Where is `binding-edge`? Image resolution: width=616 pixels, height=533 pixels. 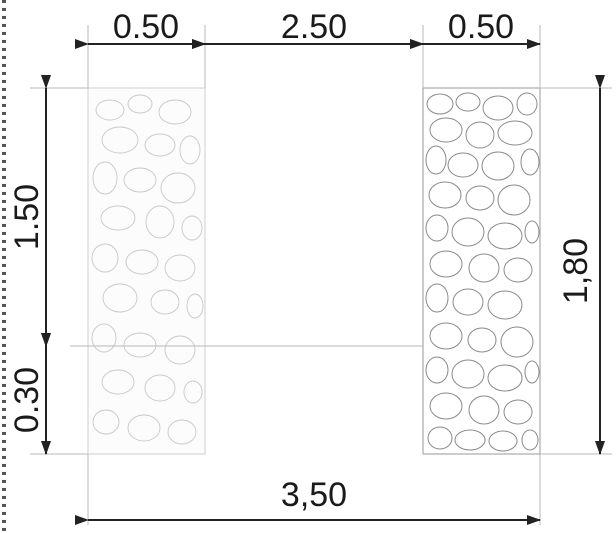
binding-edge is located at coordinates (4, 266).